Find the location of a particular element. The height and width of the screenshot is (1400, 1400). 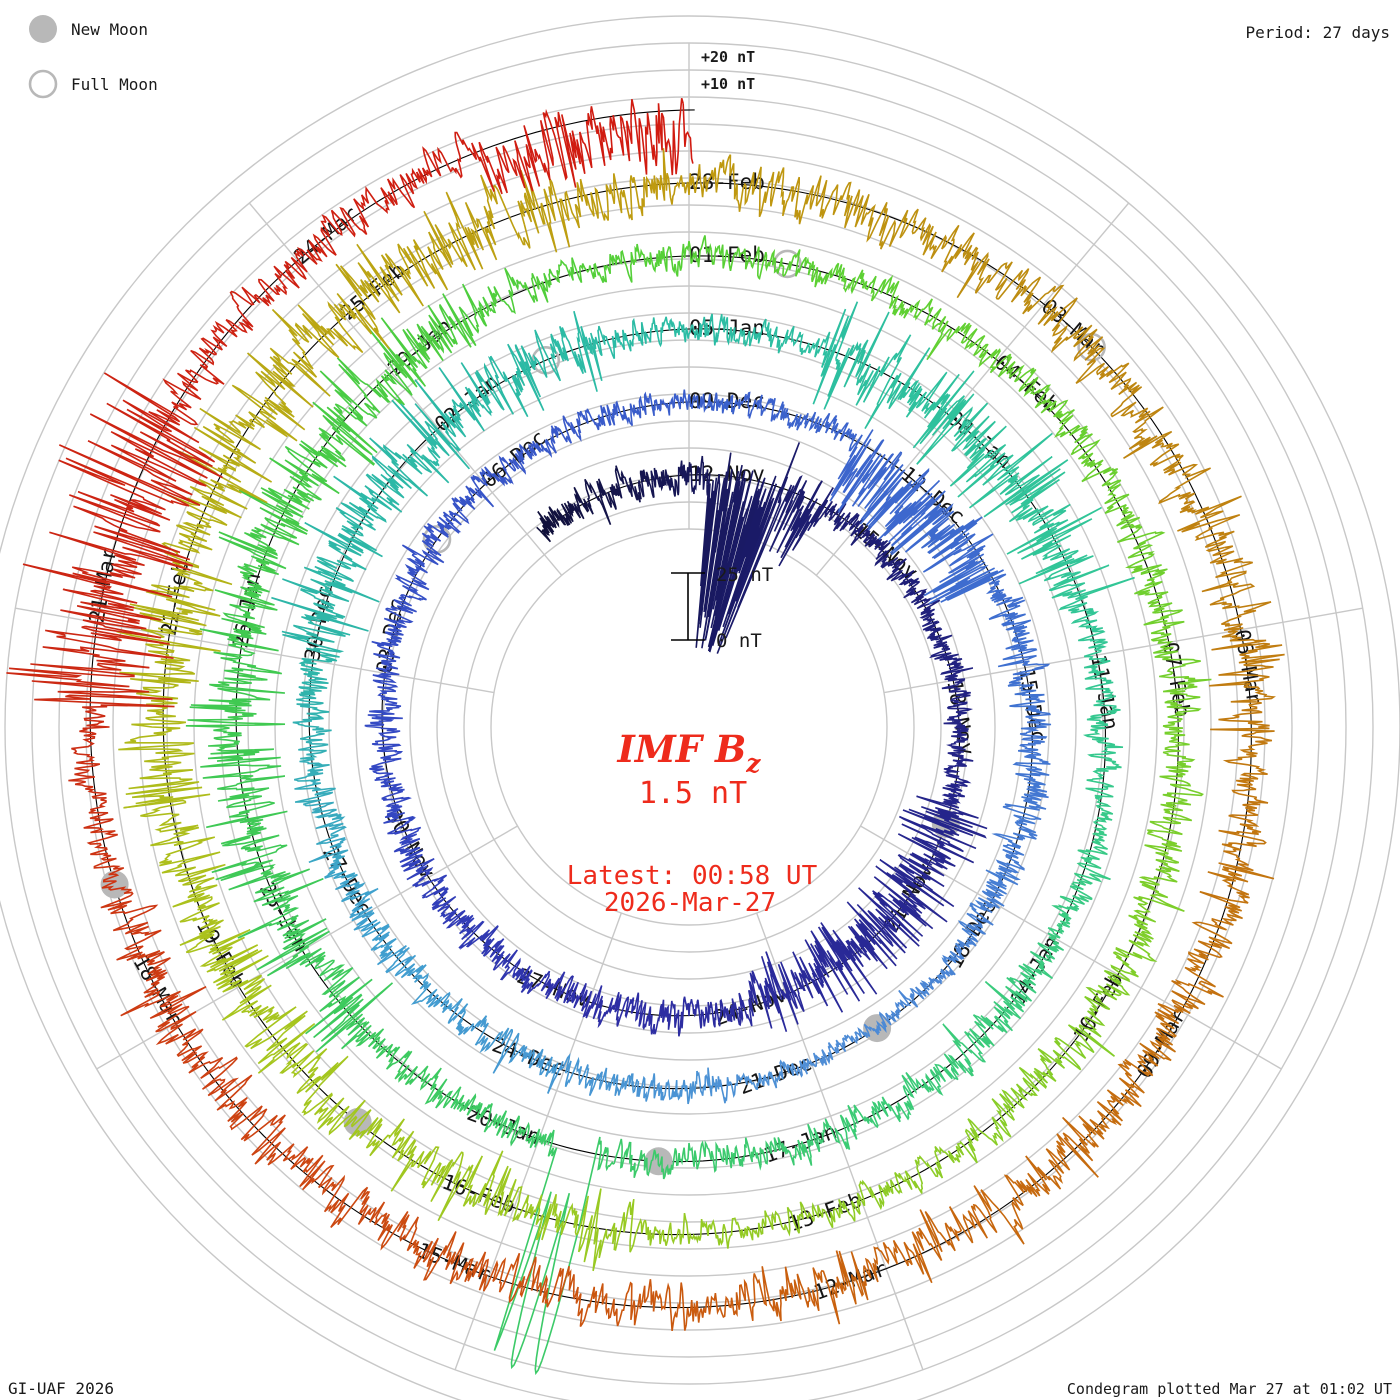

footer-plotted-time: Condegram plotted Mar 27 at 01:02 UT is located at coordinates (1229, 1389).